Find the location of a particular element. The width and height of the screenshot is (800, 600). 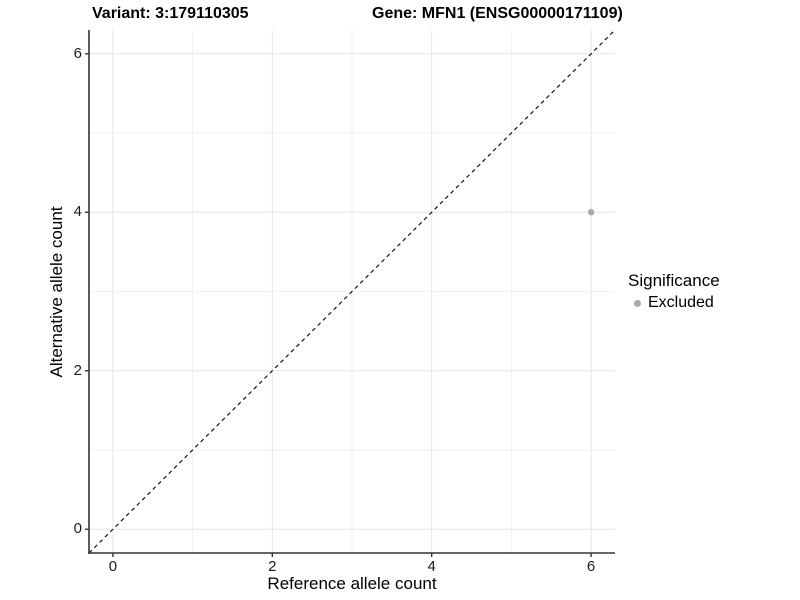

y-tick-label: 6 is located at coordinates (77, 53).